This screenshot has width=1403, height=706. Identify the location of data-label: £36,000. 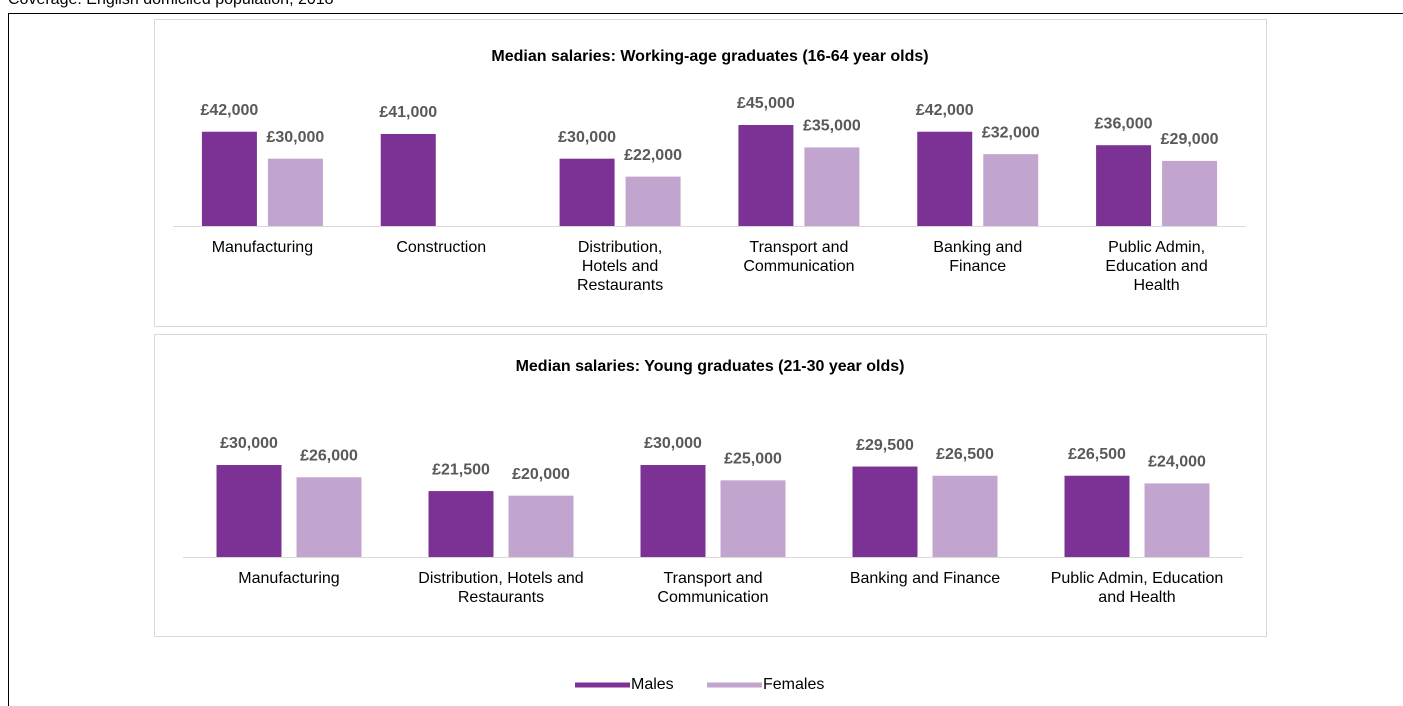
(1124, 123).